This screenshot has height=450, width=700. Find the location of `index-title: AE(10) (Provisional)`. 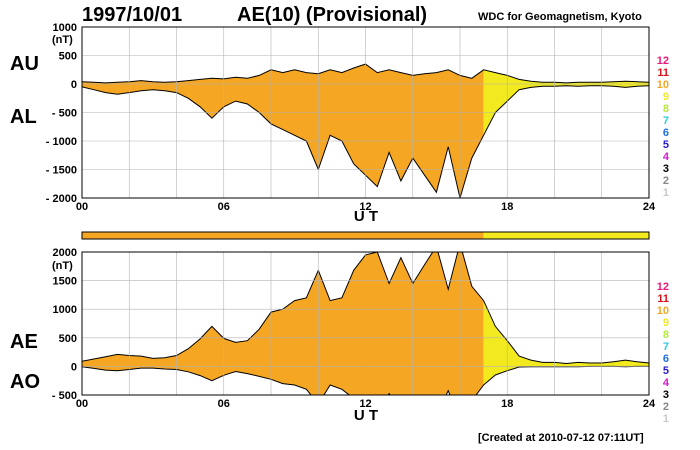

index-title: AE(10) (Provisional) is located at coordinates (332, 15).